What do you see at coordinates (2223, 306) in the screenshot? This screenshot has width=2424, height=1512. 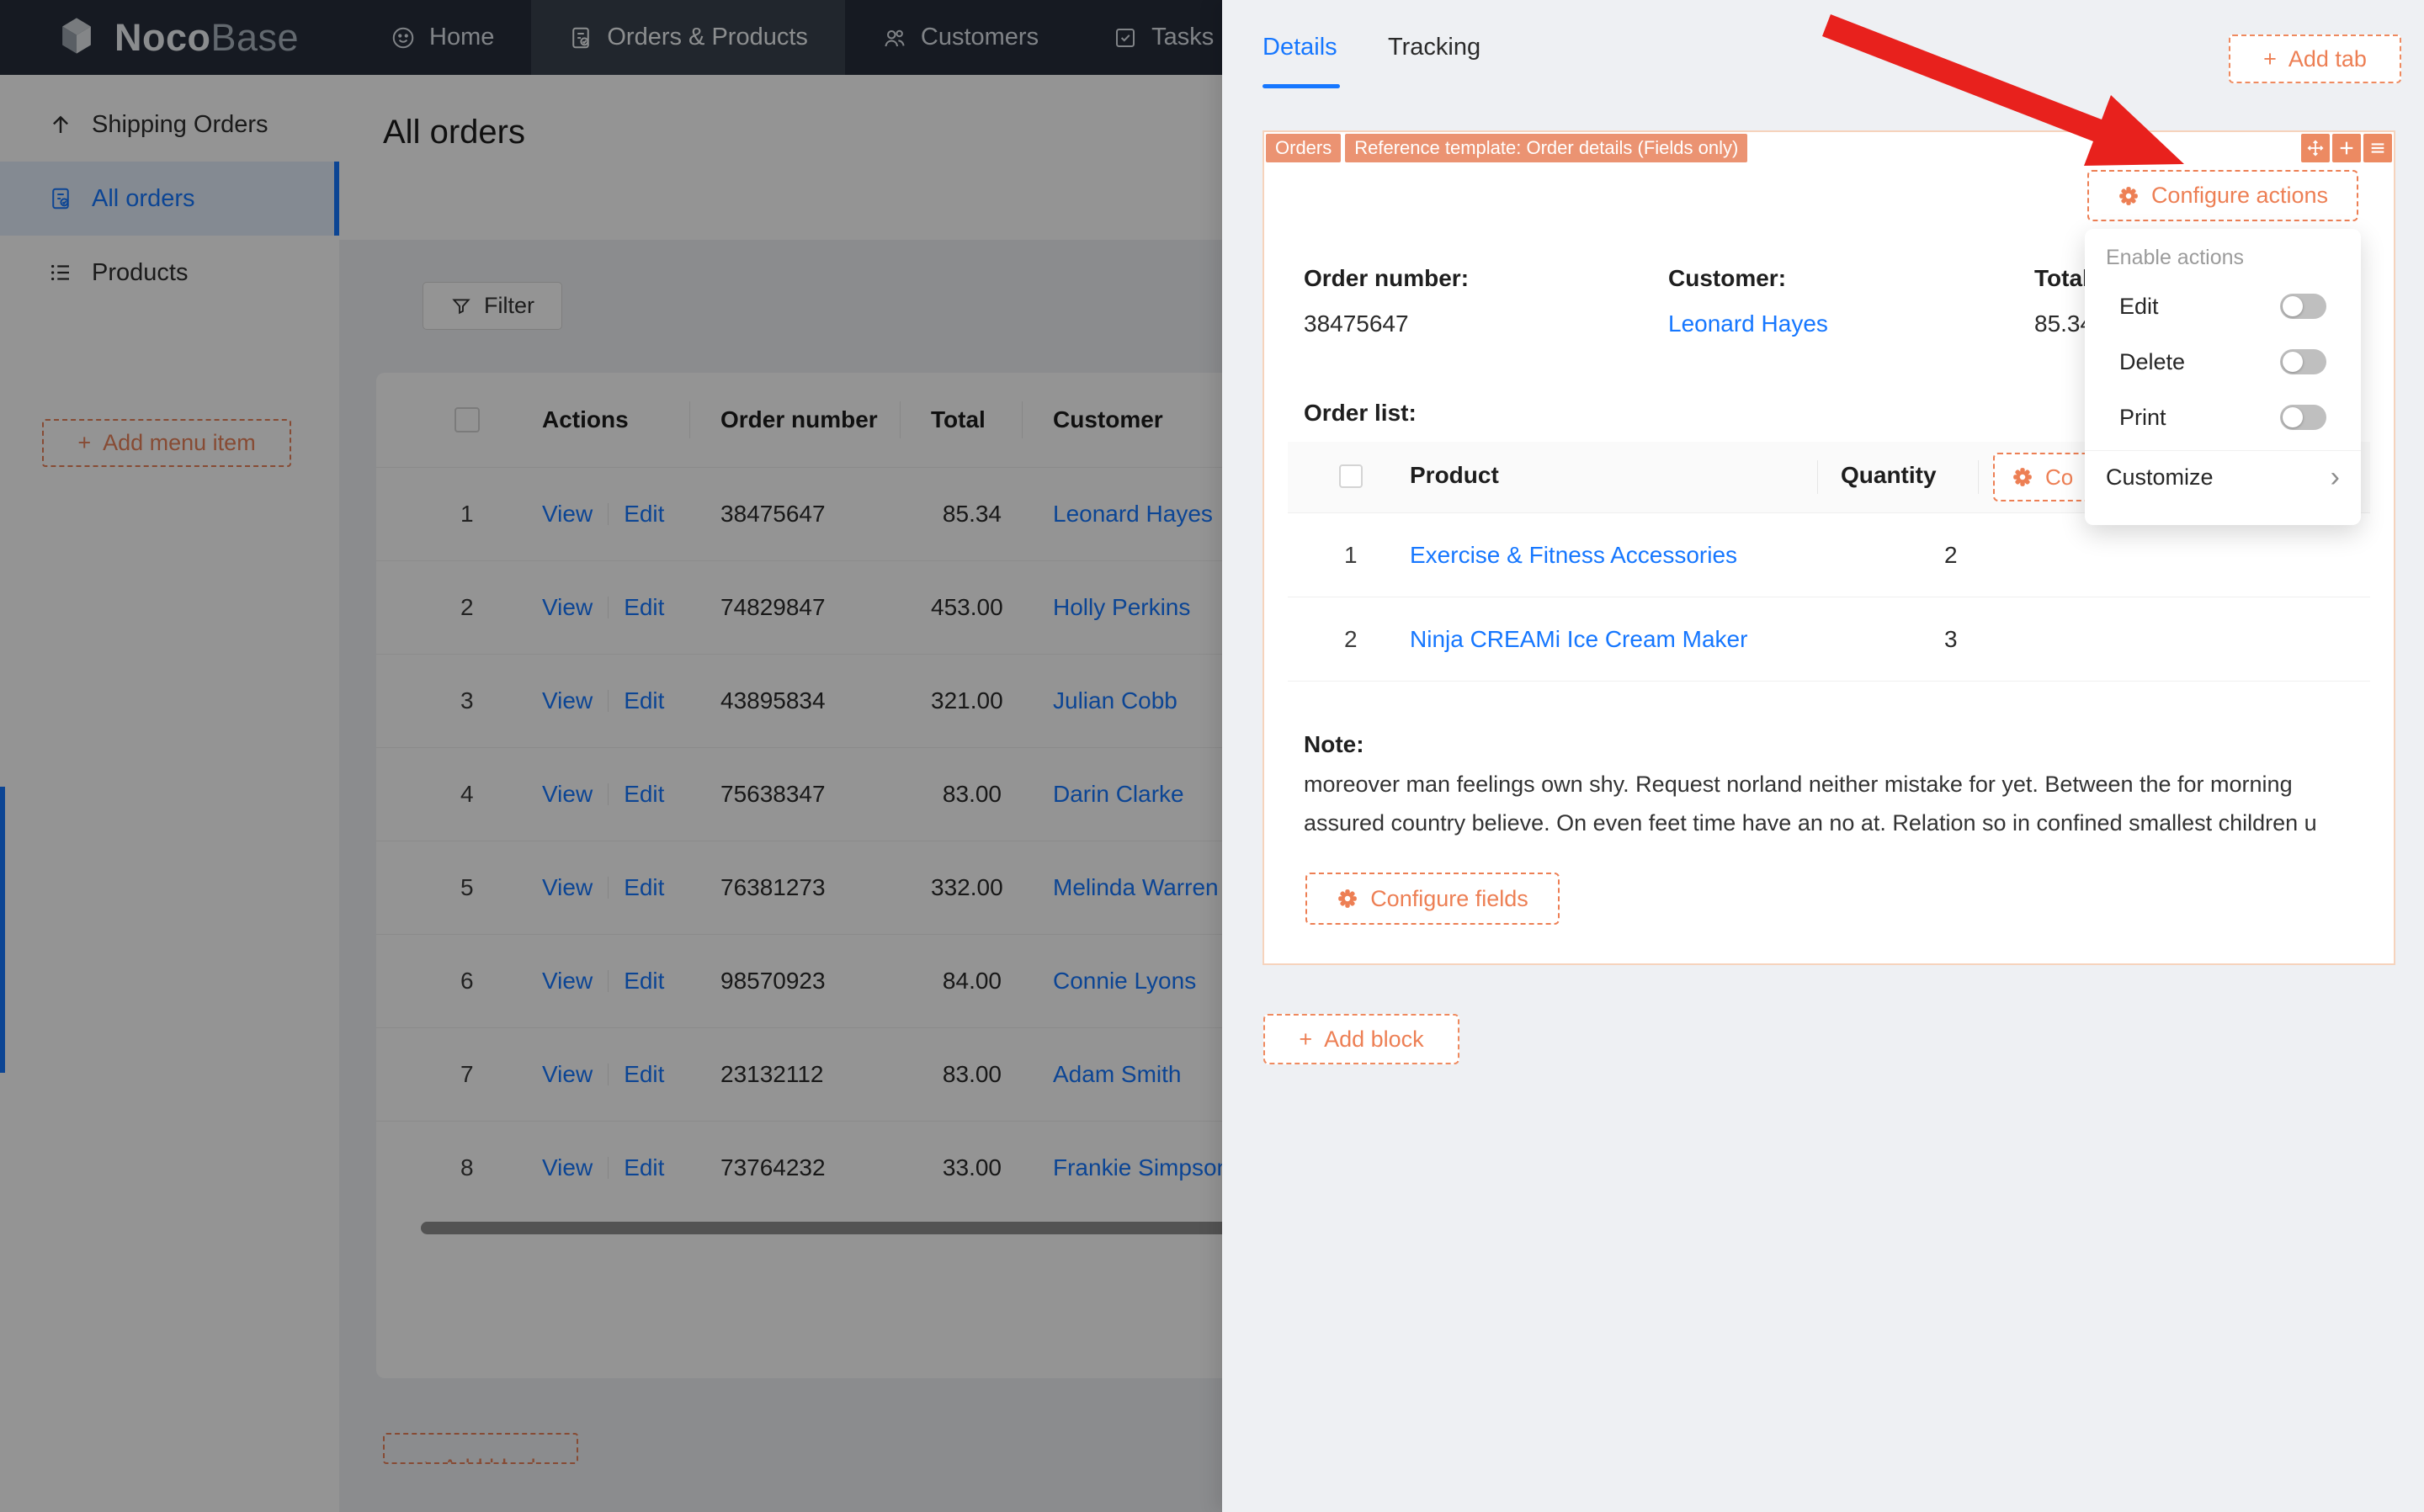 I see `menu-toggle-item: Edit` at bounding box center [2223, 306].